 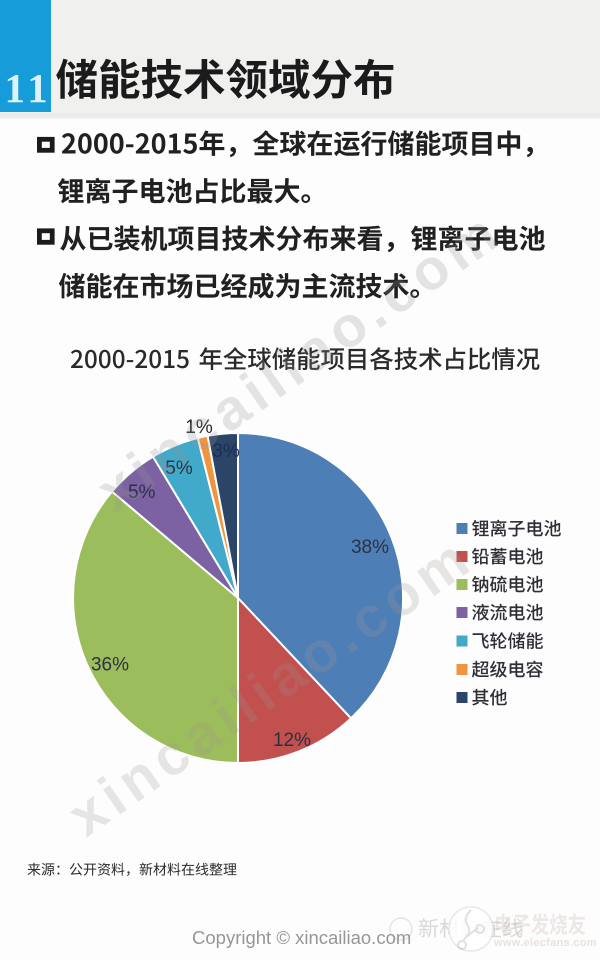 What do you see at coordinates (301, 937) in the screenshot?
I see `svg-text: Copyright © xincailiao.com` at bounding box center [301, 937].